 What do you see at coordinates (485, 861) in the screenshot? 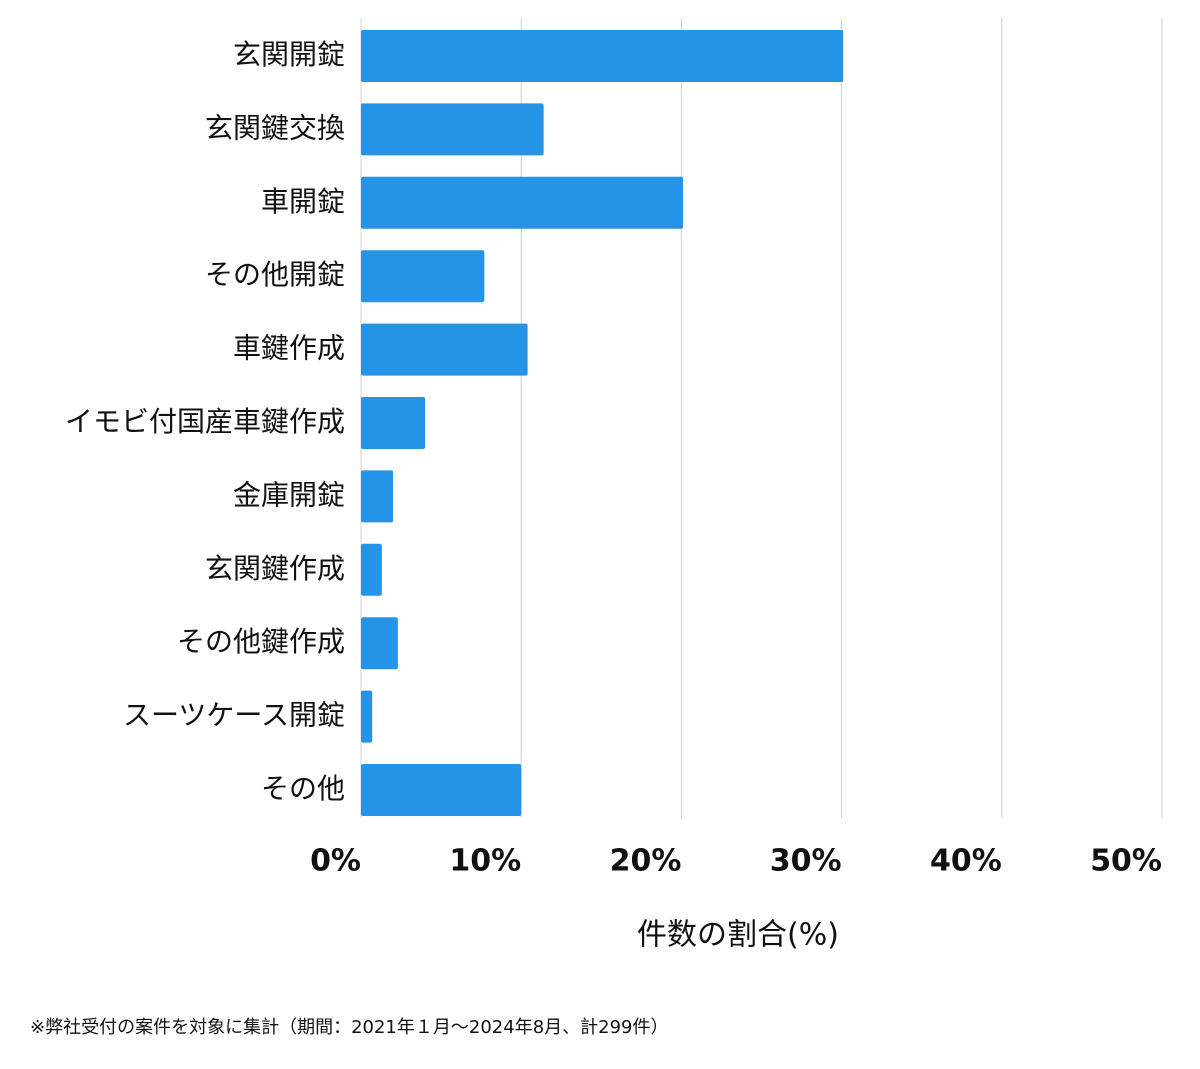
I see `x-tick-label: 10%` at bounding box center [485, 861].